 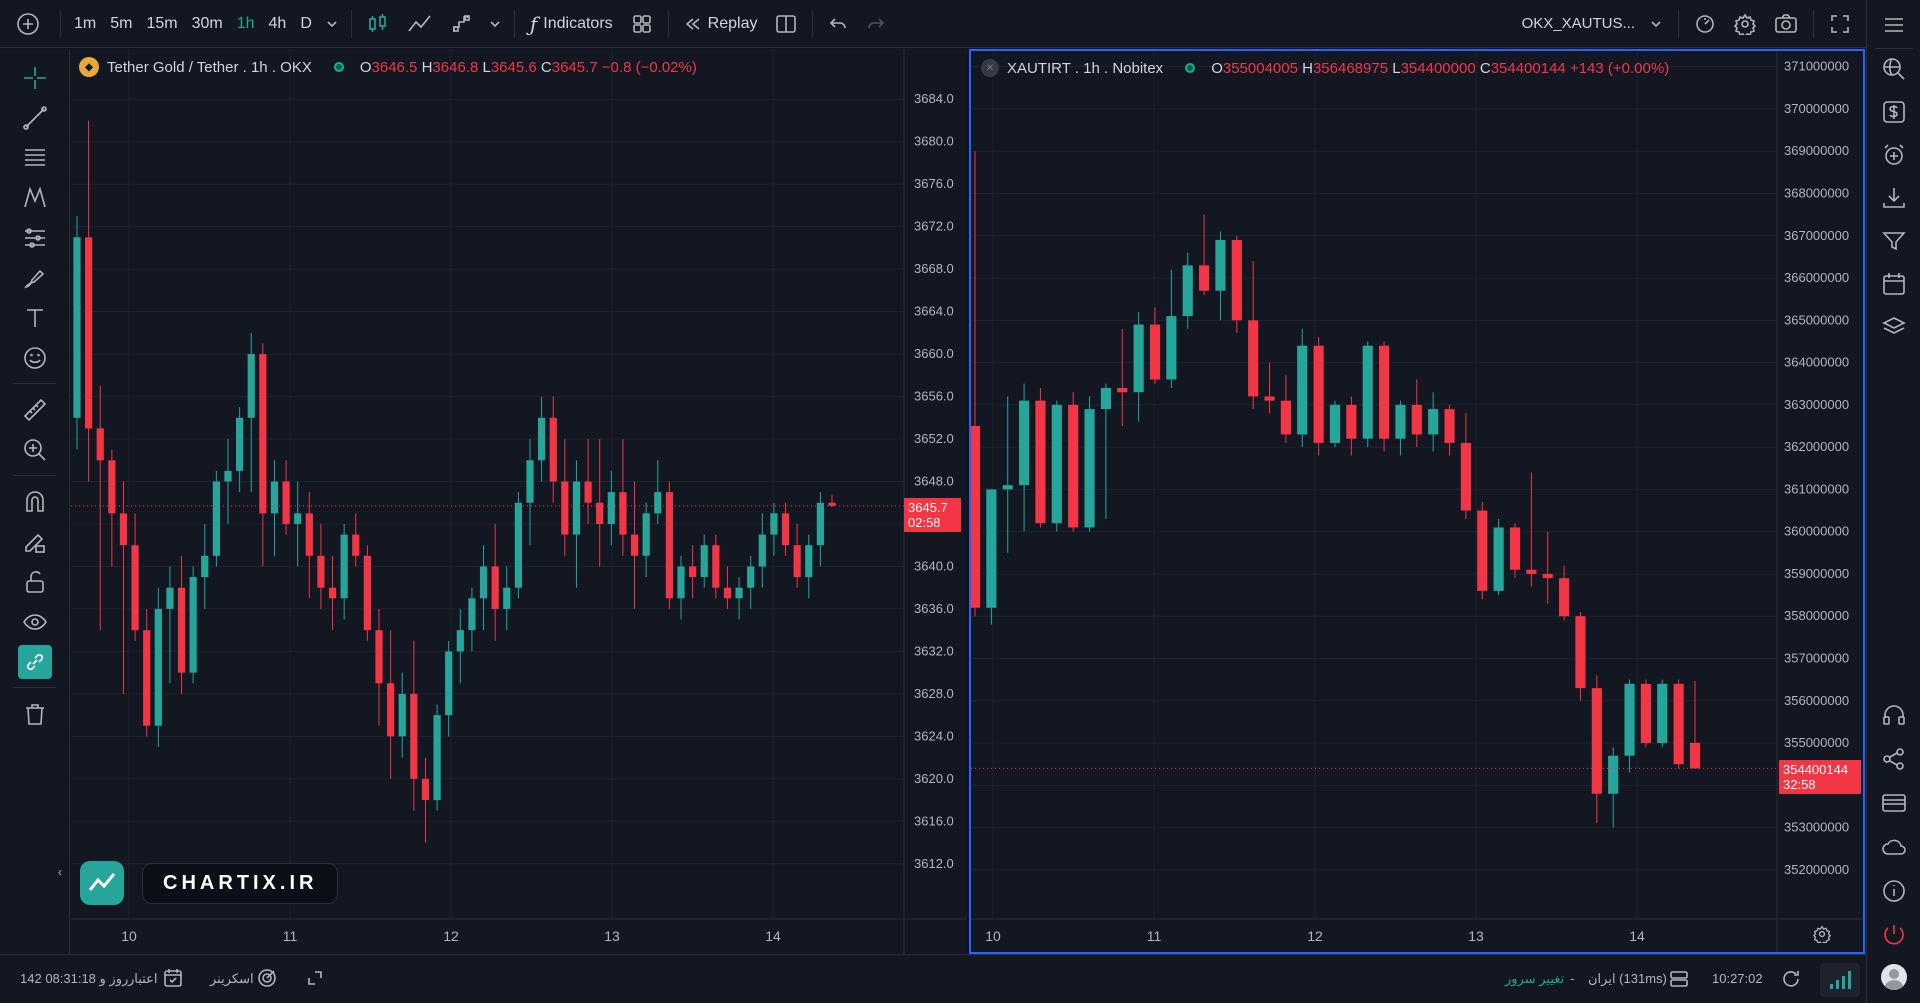 What do you see at coordinates (420, 24) in the screenshot?
I see `line-chart-type-icon` at bounding box center [420, 24].